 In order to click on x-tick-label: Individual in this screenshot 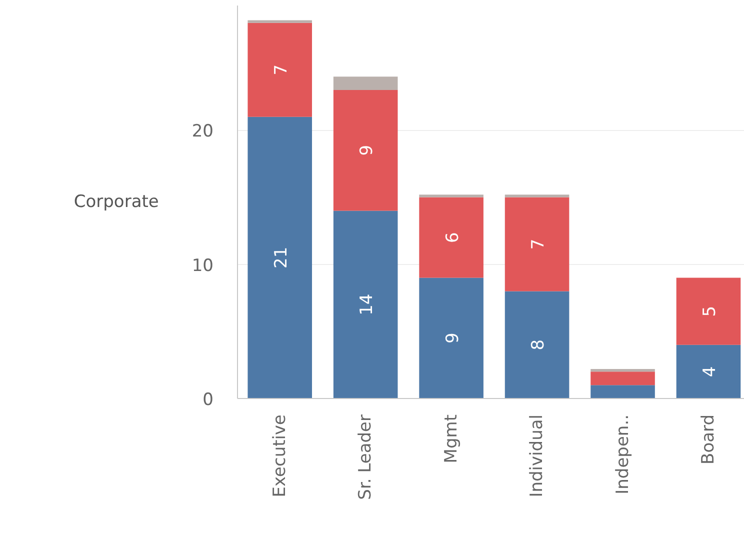, I will do `click(537, 456)`.